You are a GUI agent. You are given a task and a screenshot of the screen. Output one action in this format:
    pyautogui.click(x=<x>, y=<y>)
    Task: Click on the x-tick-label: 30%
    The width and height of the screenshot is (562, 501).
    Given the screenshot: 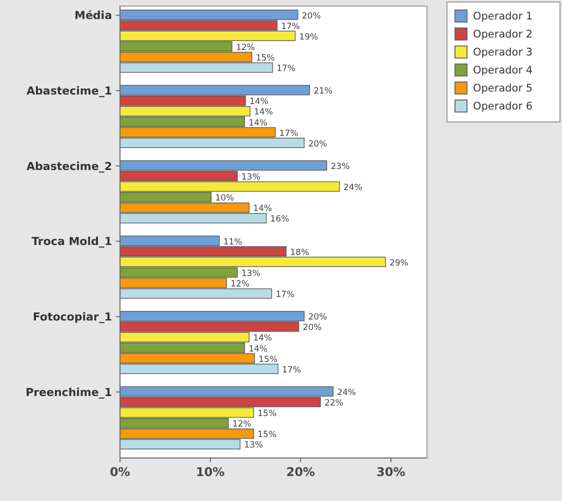 What is the action you would take?
    pyautogui.click(x=391, y=472)
    